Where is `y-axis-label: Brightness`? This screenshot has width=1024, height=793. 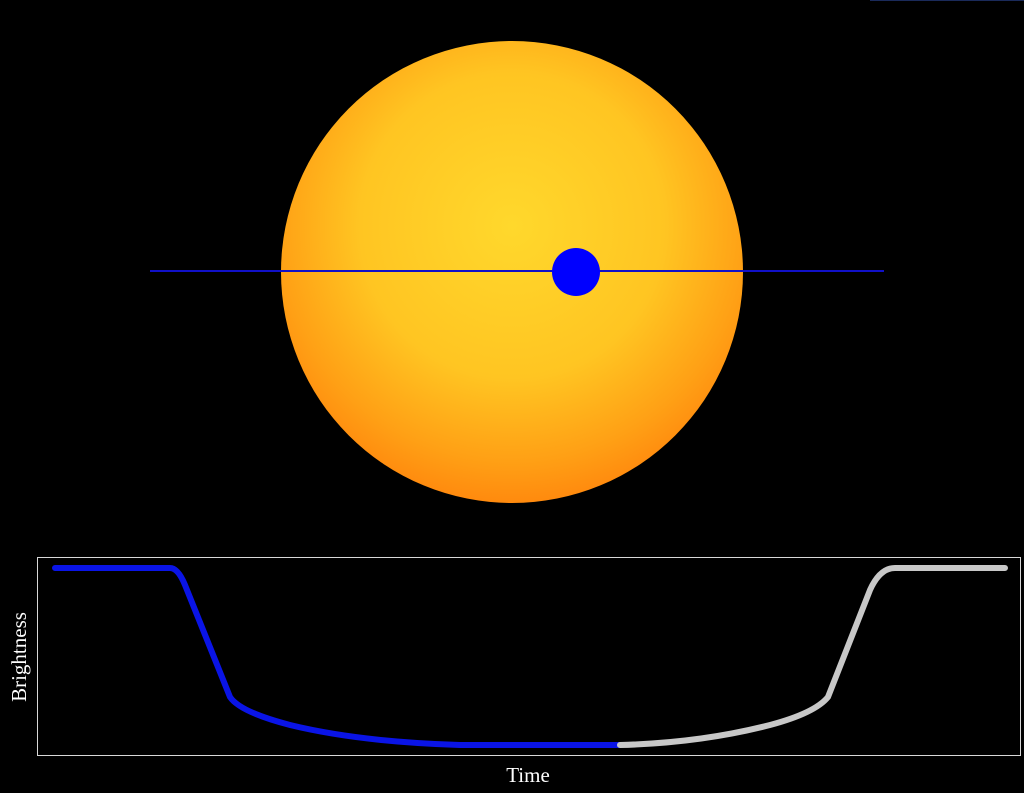 y-axis-label: Brightness is located at coordinates (19, 657).